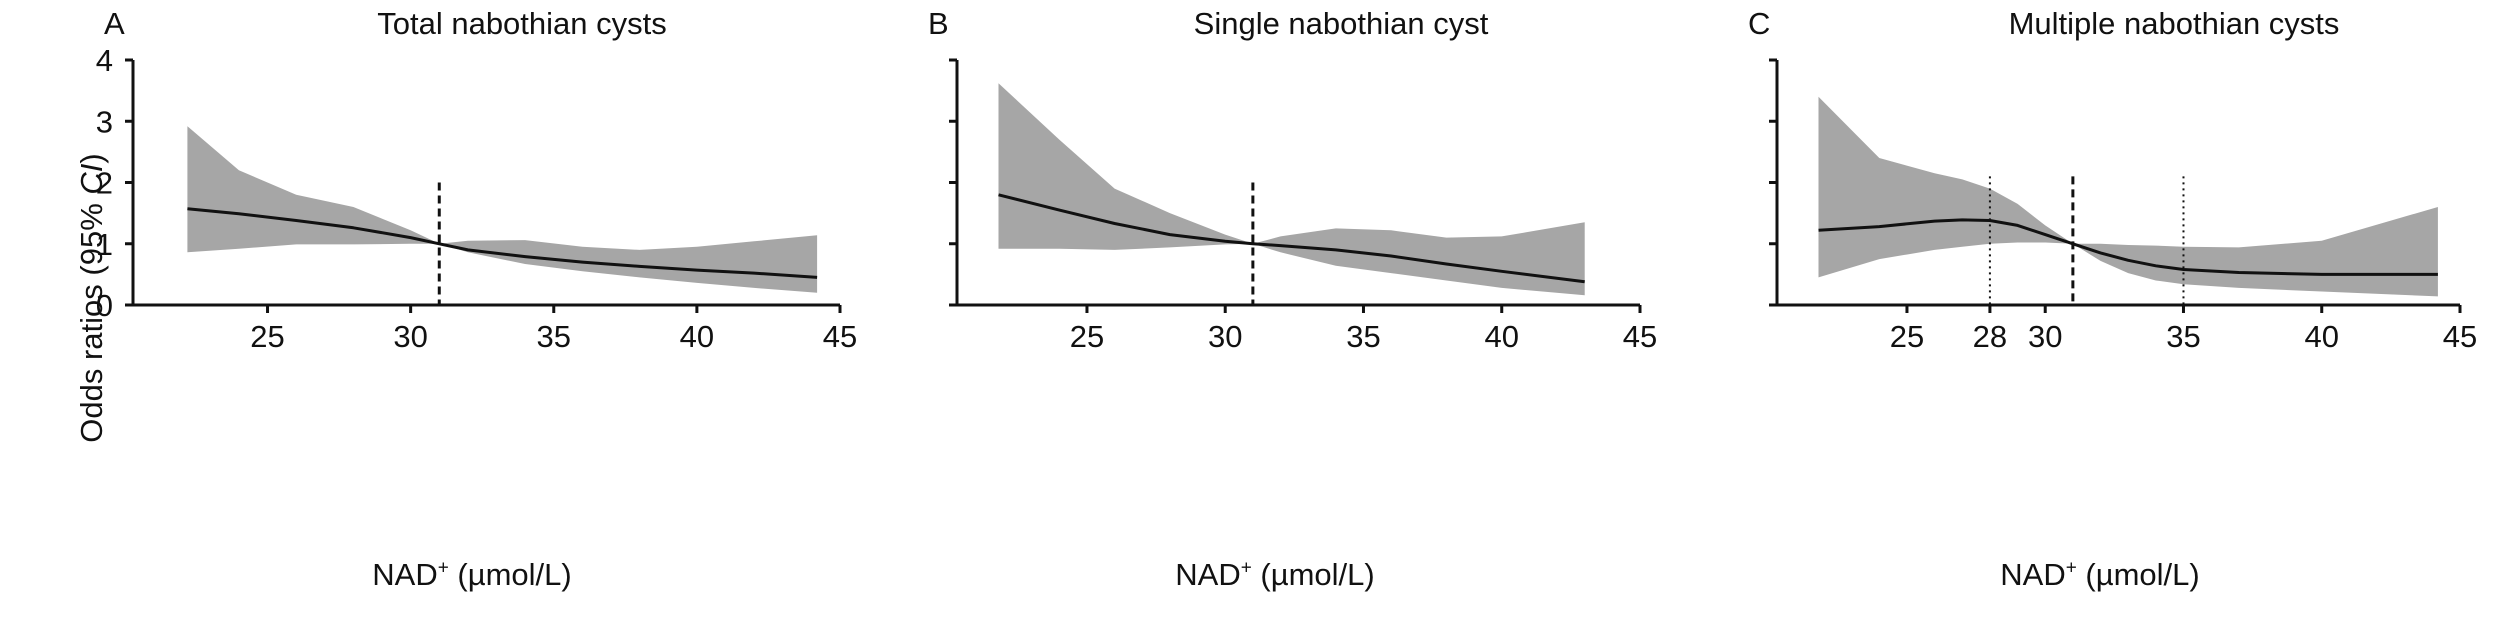 The height and width of the screenshot is (620, 2520). What do you see at coordinates (1291, 189) in the screenshot?
I see `panel-b-ci-band` at bounding box center [1291, 189].